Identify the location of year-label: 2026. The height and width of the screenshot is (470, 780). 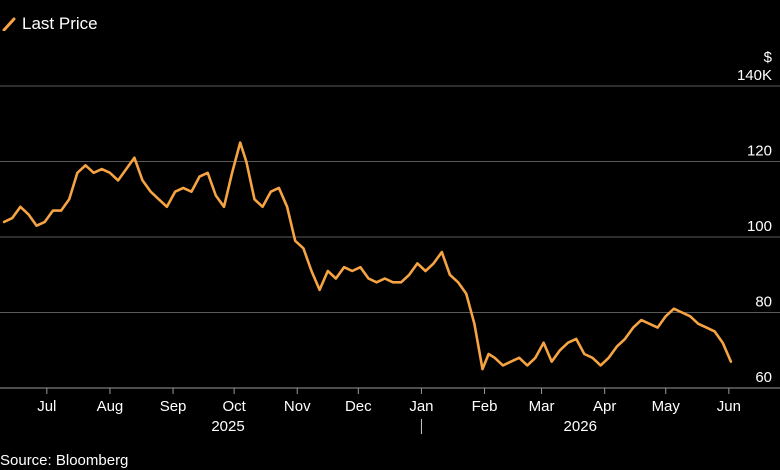
(580, 426).